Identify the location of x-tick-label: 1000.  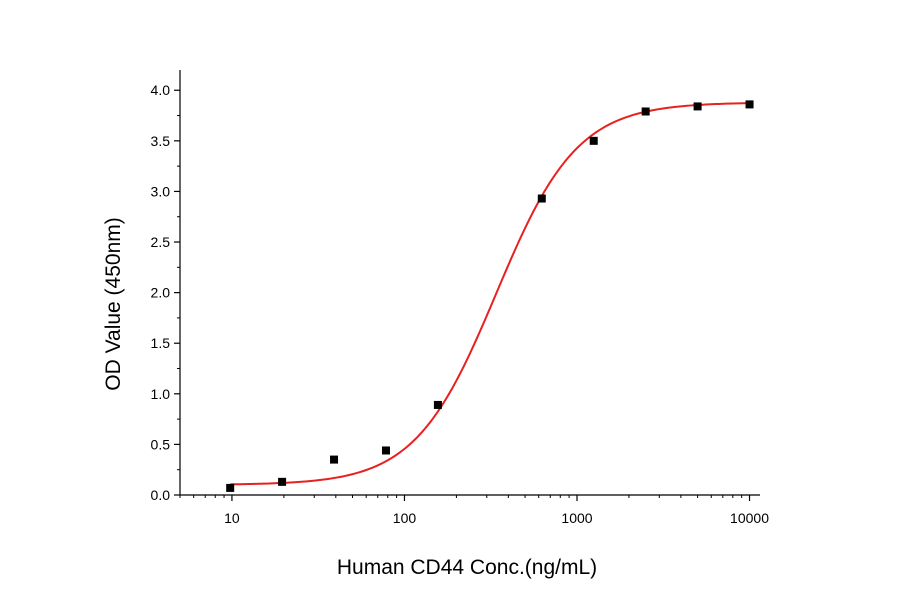
(576, 518).